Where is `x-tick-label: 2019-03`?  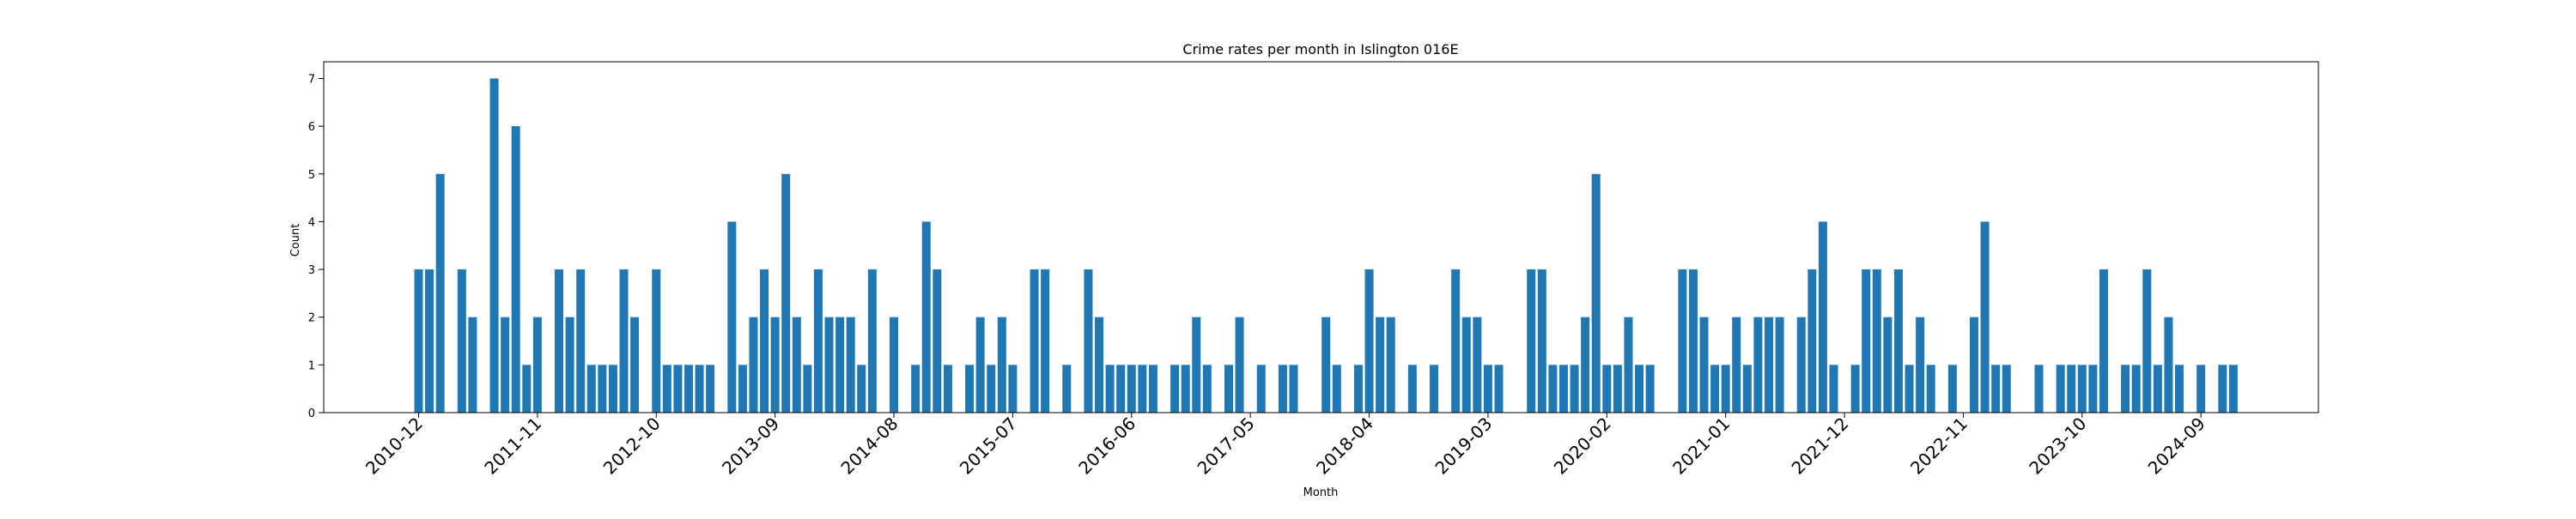
x-tick-label: 2019-03 is located at coordinates (1463, 446).